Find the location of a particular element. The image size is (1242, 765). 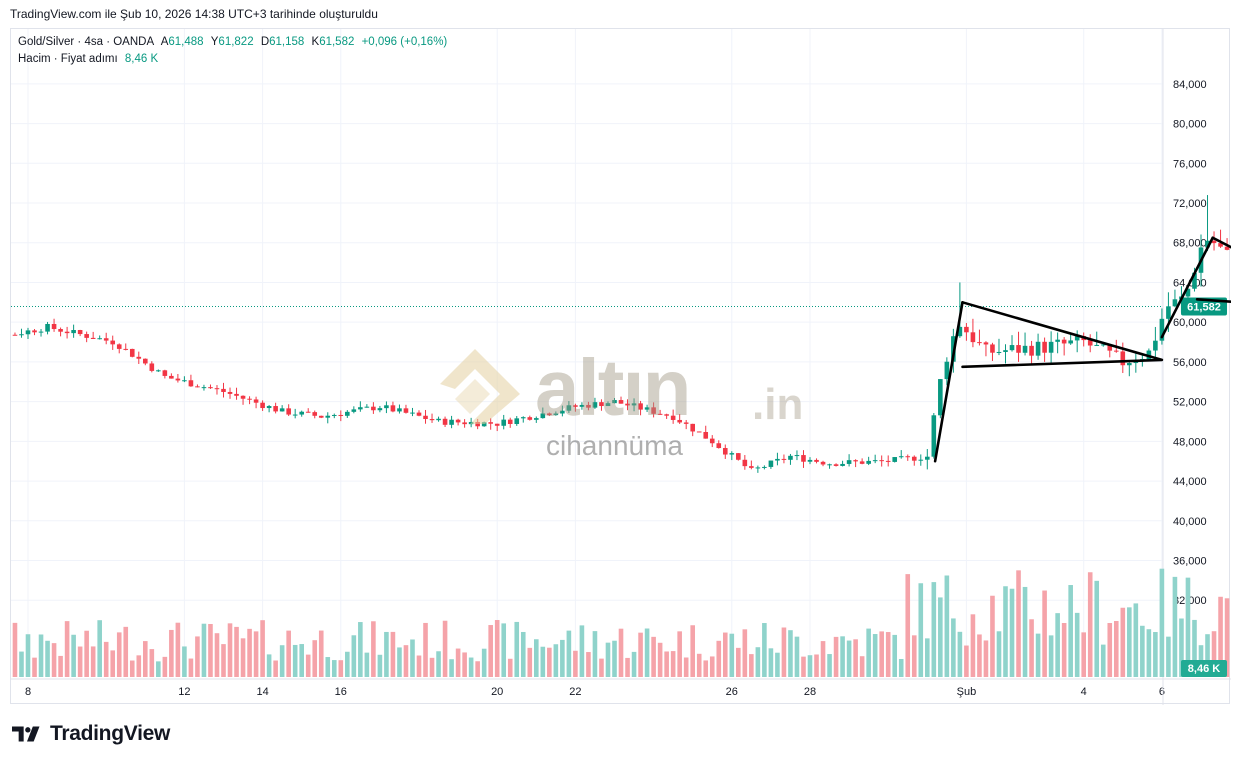

pennant-1-drawing is located at coordinates (1062, 335).